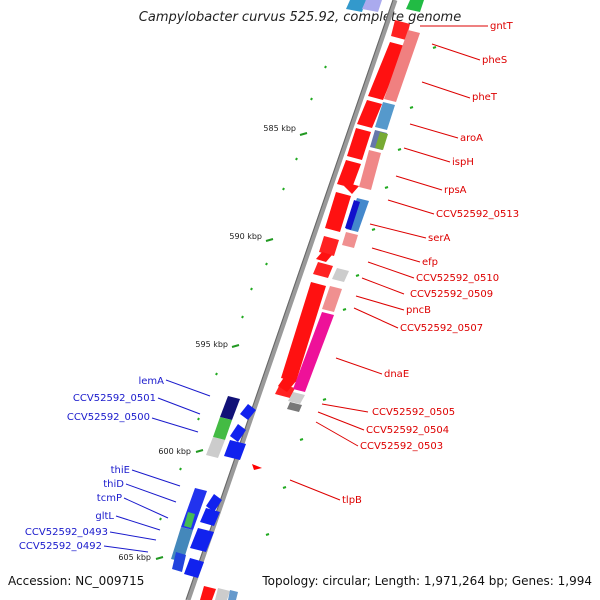 The height and width of the screenshot is (600, 600). Describe the element at coordinates (151, 381) in the screenshot. I see `gene-label-lemA: lemA` at that location.